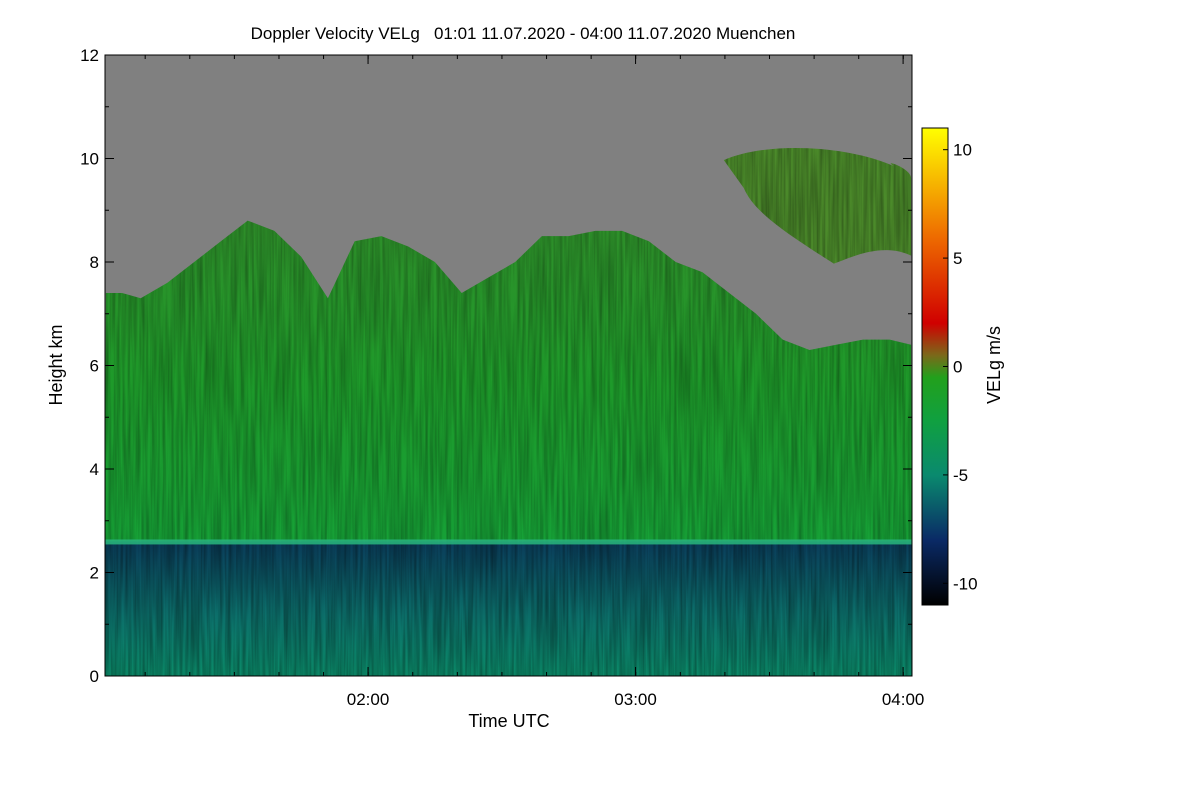  I want to click on colorbar-label: VELg m/s, so click(994, 365).